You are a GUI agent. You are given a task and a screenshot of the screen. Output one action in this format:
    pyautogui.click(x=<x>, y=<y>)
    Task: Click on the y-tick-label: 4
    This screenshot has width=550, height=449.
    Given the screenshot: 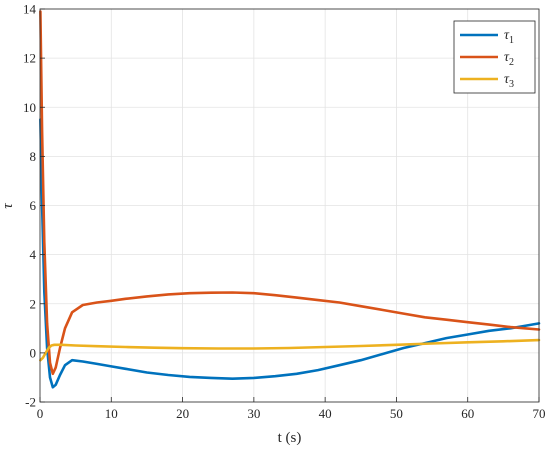 What is the action you would take?
    pyautogui.click(x=33, y=254)
    